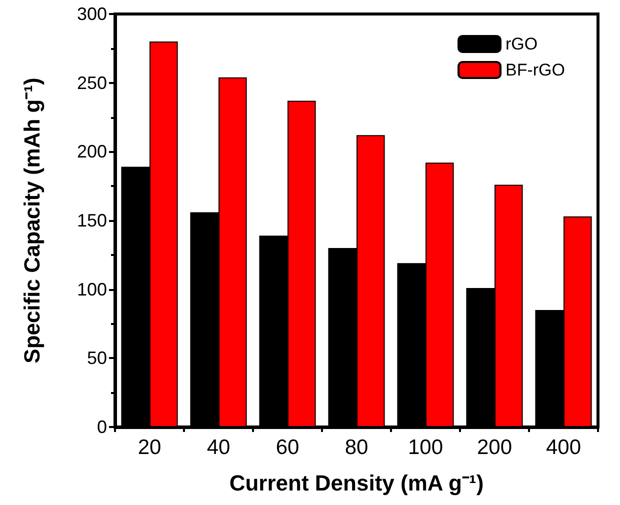  Describe the element at coordinates (91, 220) in the screenshot. I see `y-tick-label: 150` at that location.